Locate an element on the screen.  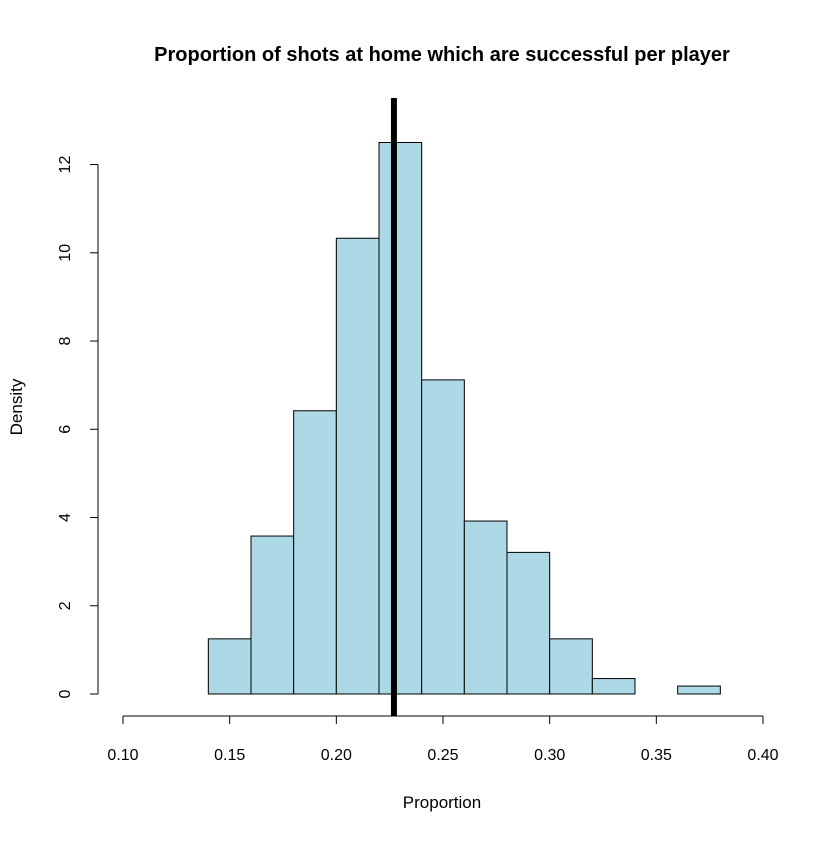
x-axis: 0.10 0.15 0.20 0.25 0.30 0.35 0.40 is located at coordinates (443, 739).